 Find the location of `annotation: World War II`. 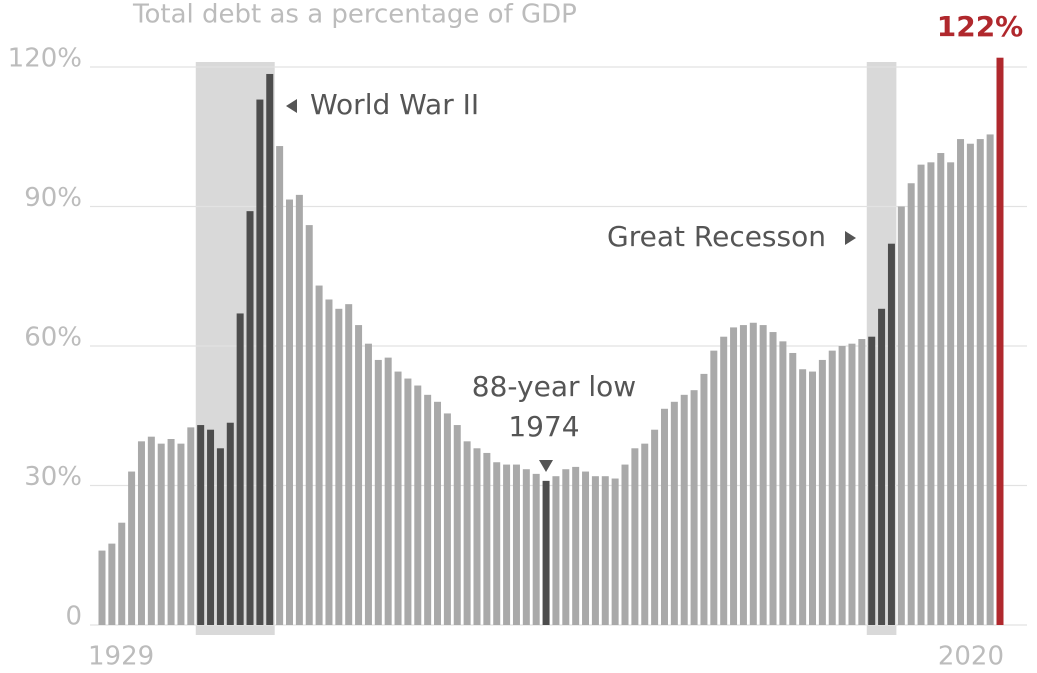

annotation: World War II is located at coordinates (394, 104).